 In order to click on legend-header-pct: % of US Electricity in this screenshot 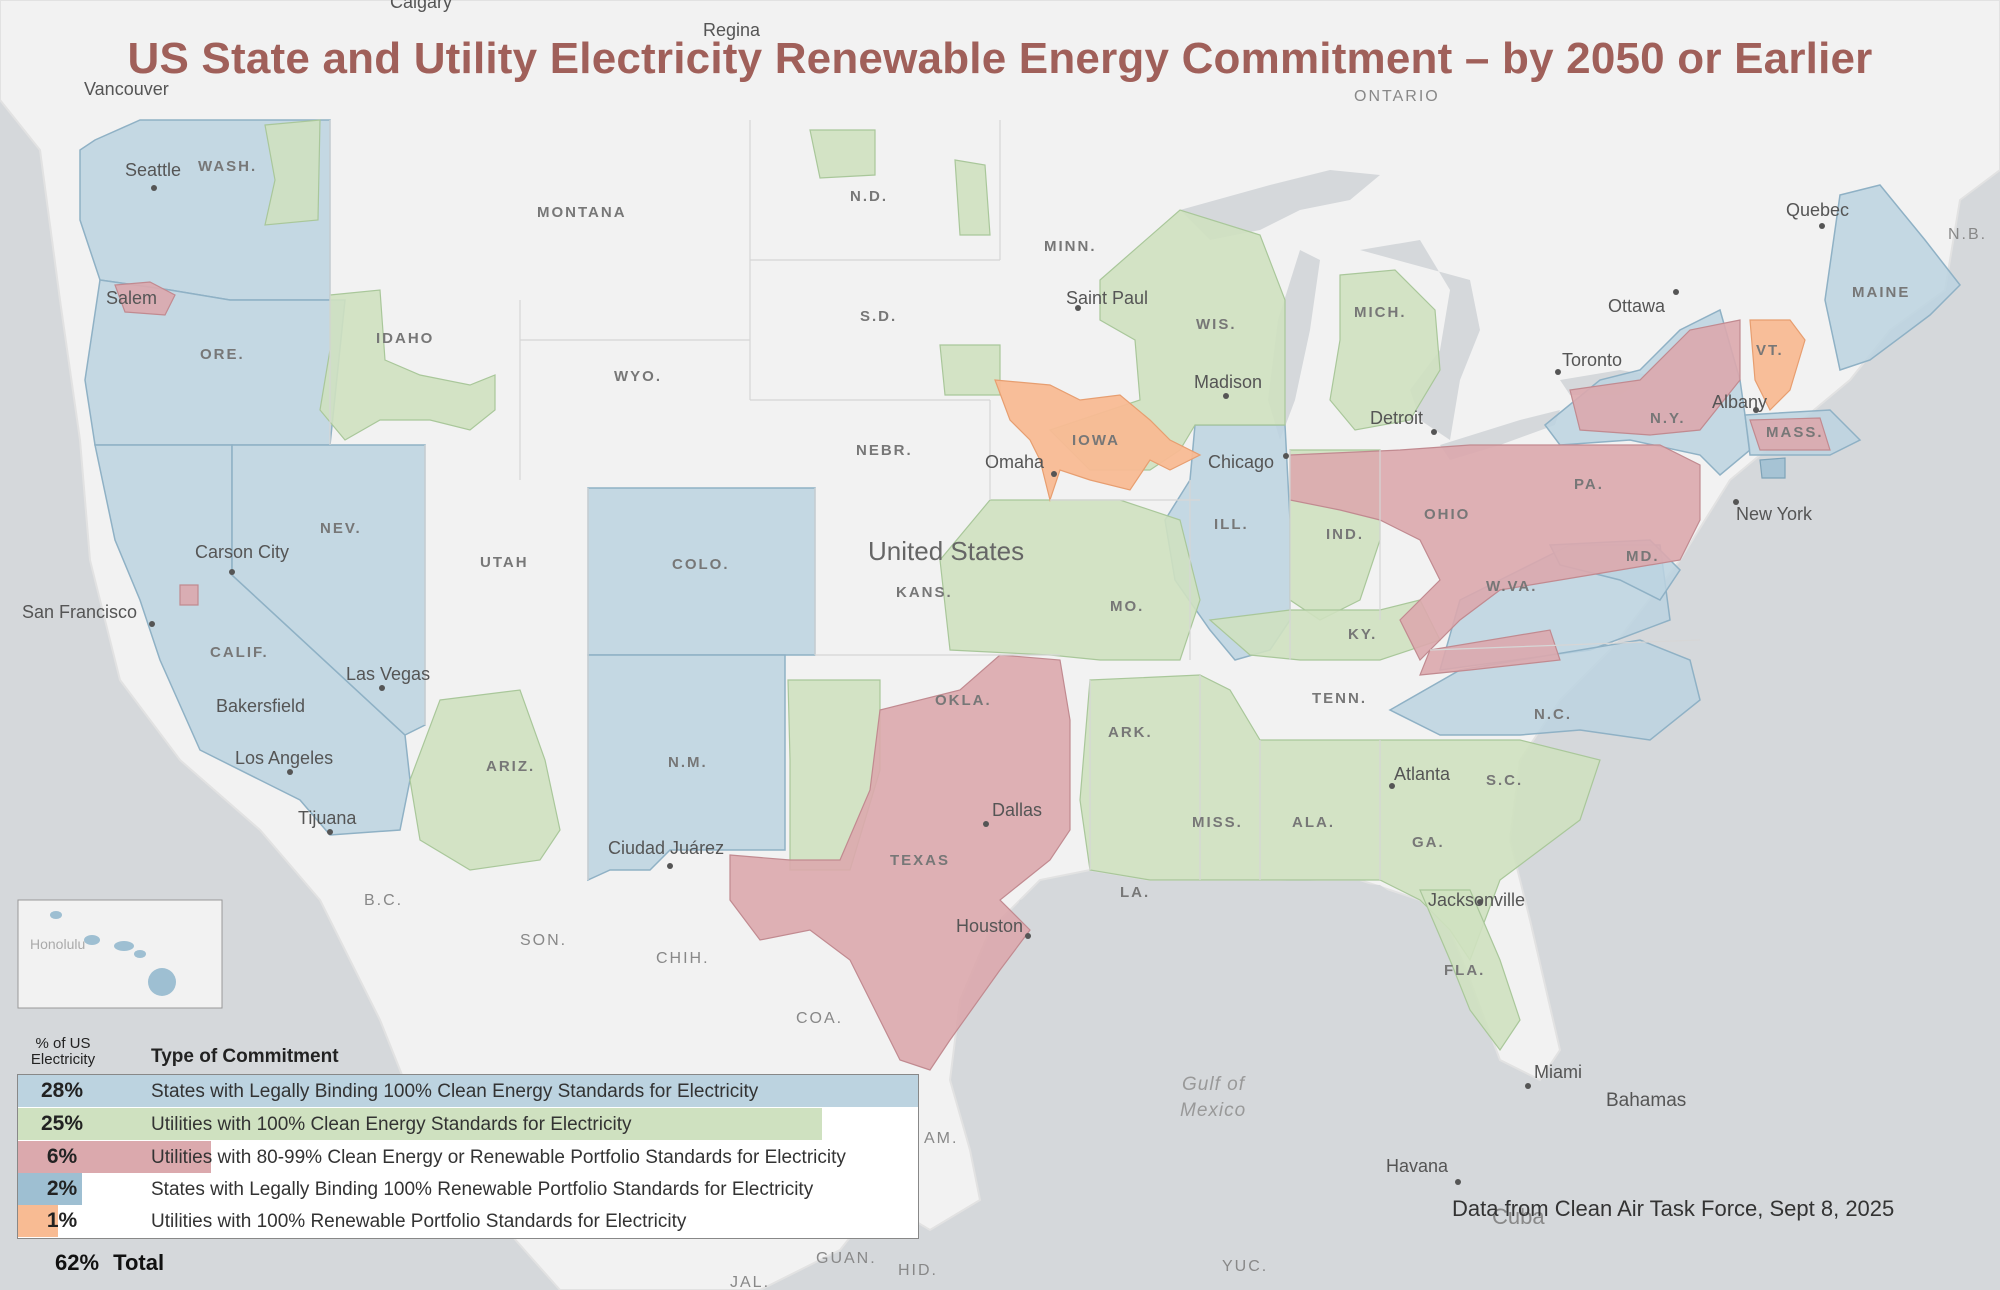, I will do `click(63, 1051)`.